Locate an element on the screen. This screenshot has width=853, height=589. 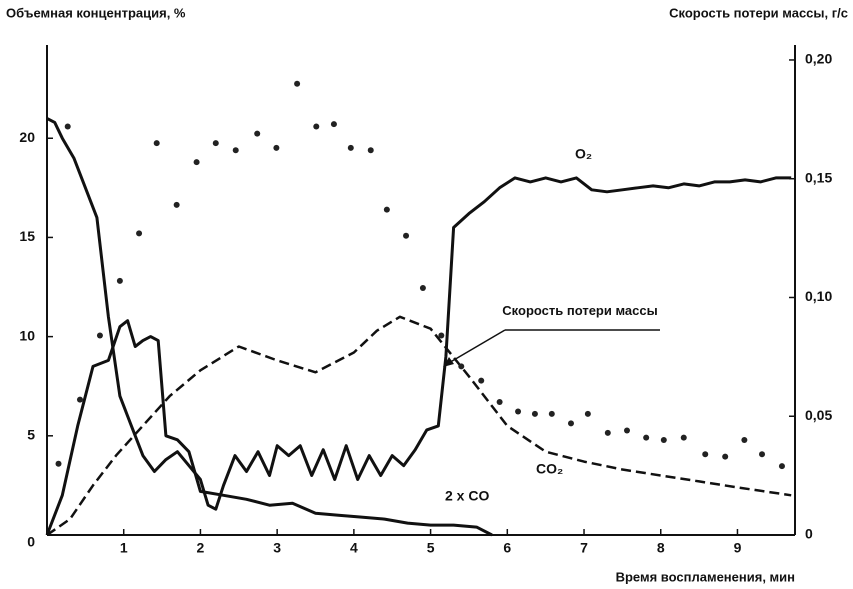
y-axis-title: Объемная концентрация, % is located at coordinates (96, 12).